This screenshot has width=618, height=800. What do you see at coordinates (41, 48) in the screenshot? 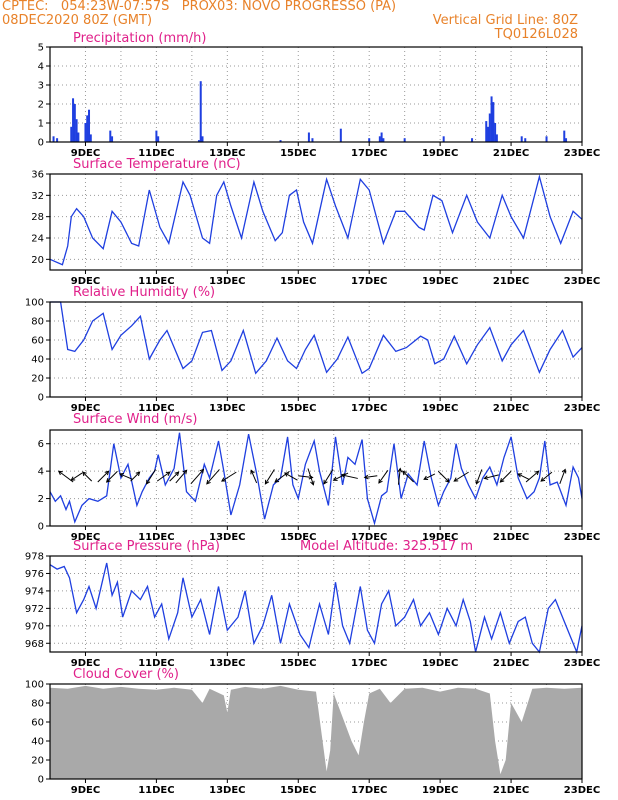
I see `y-tick-label: 5` at bounding box center [41, 48].